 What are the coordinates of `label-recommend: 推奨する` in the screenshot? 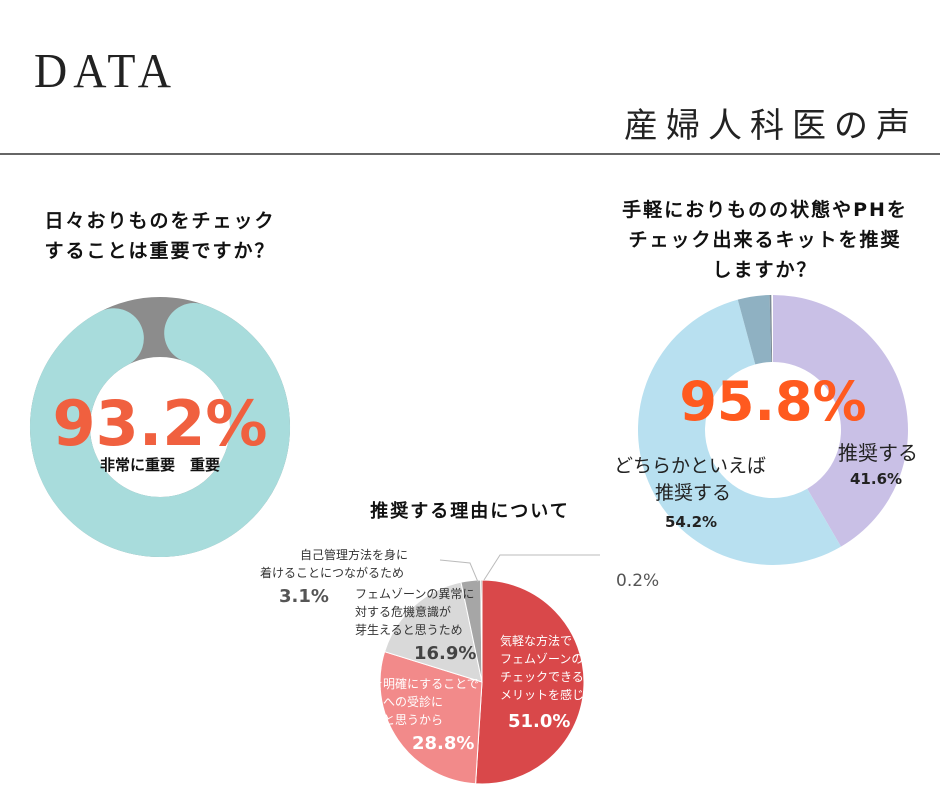 It's located at (878, 453).